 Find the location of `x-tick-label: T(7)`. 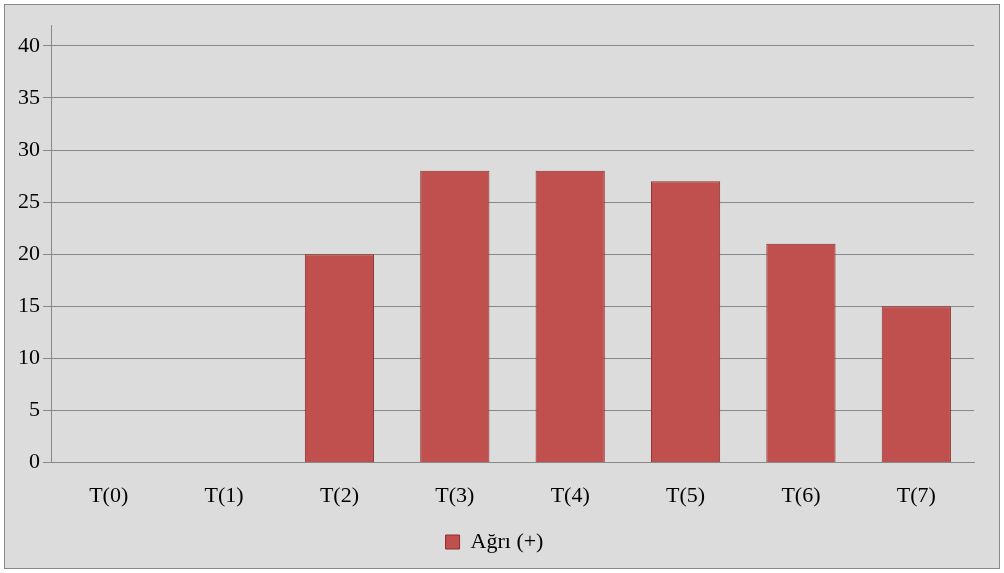

x-tick-label: T(7) is located at coordinates (916, 494).